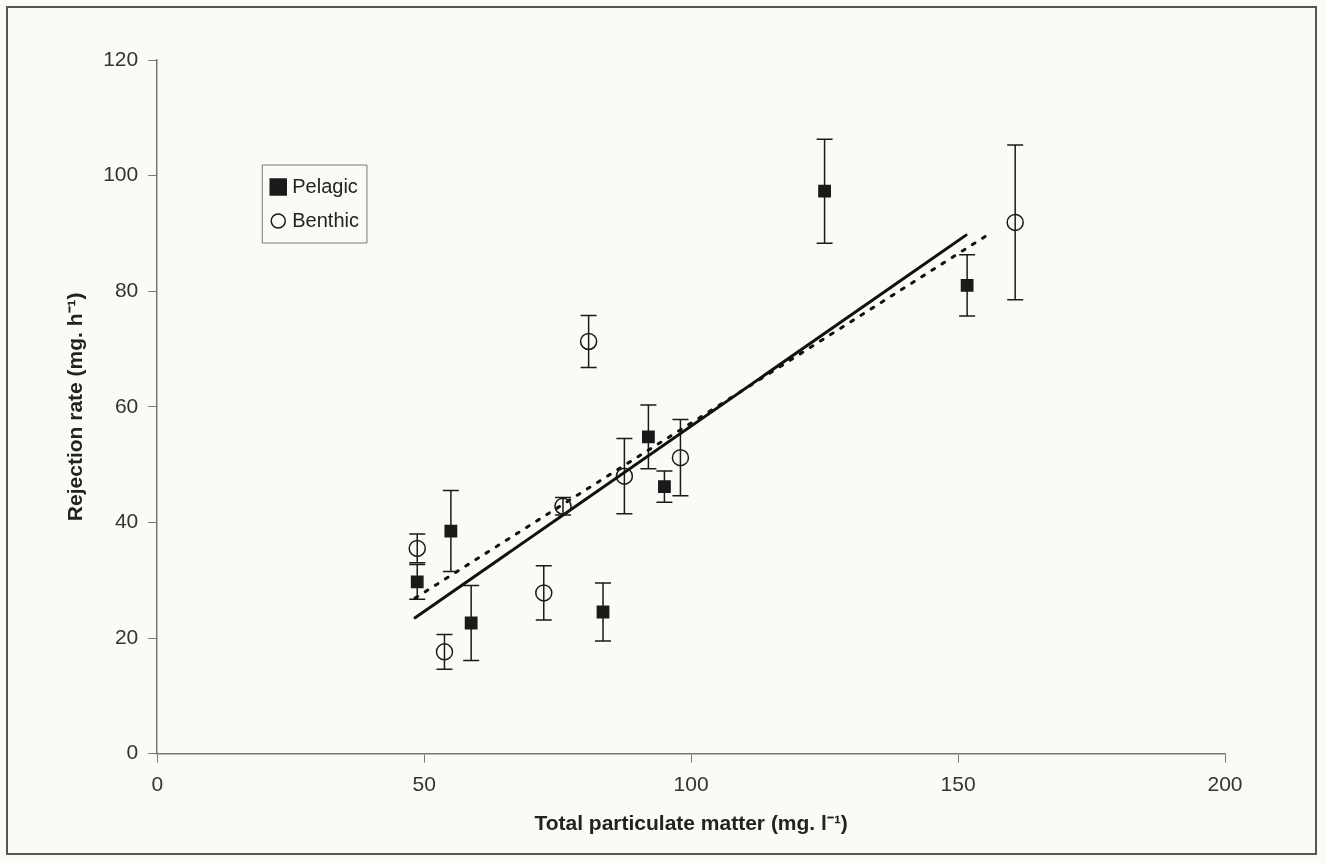 This screenshot has width=1325, height=863. I want to click on y-tick-label: 20, so click(126, 636).